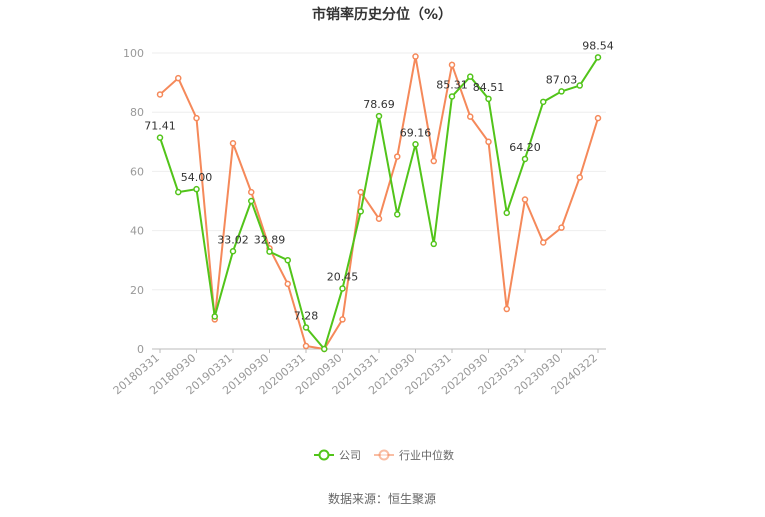  I want to click on legend-item-1: 行业中位数, so click(414, 455).